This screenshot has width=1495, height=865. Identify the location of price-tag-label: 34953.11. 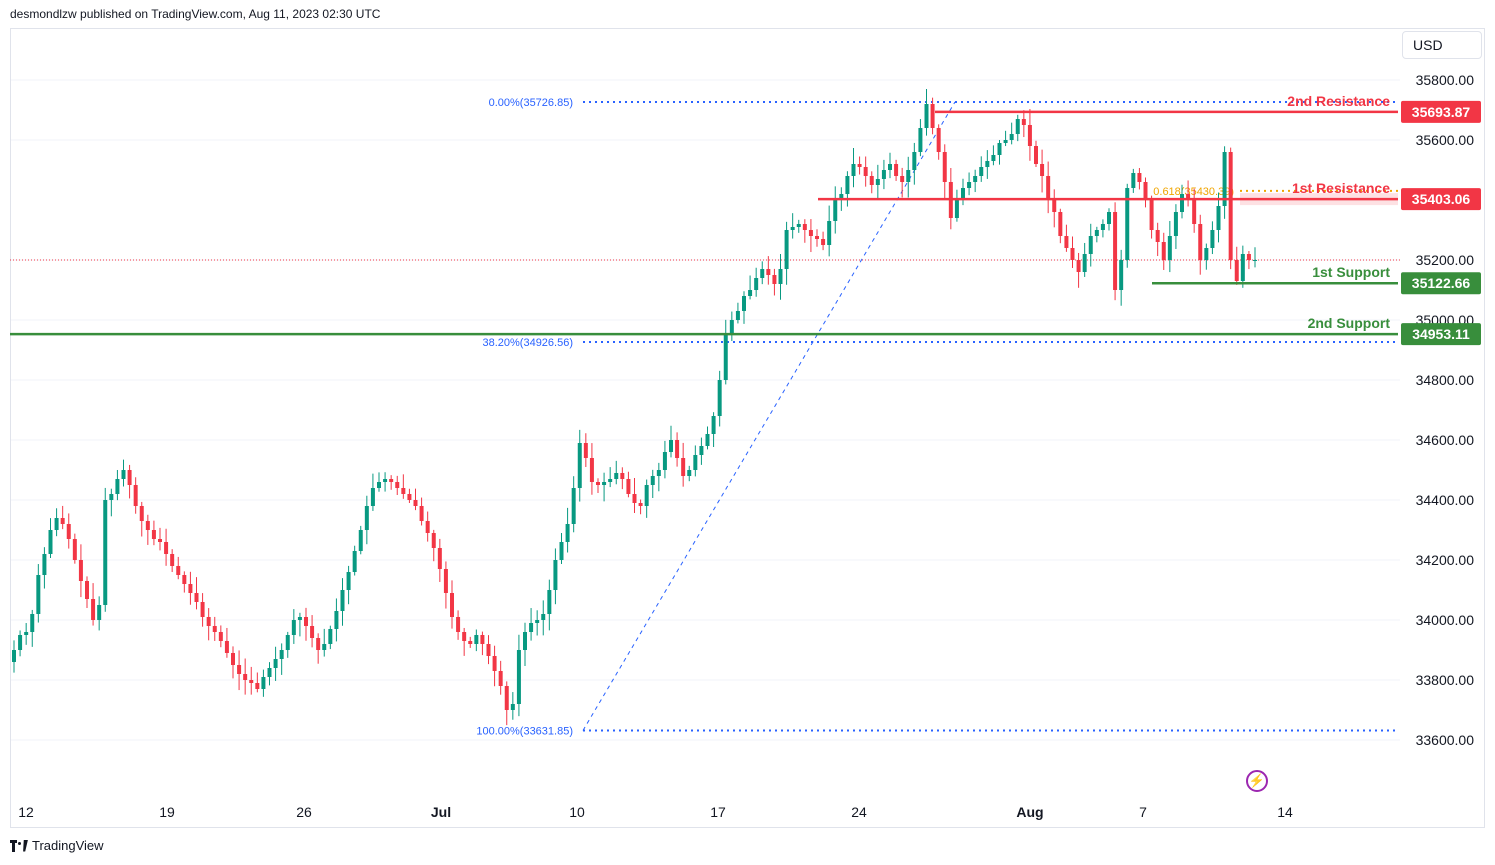
(1441, 334).